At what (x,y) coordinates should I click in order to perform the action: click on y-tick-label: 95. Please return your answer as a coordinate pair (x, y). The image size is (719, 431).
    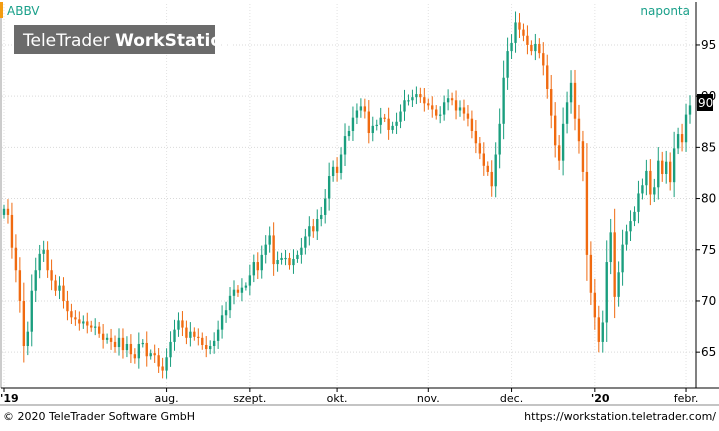
    Looking at the image, I should click on (708, 45).